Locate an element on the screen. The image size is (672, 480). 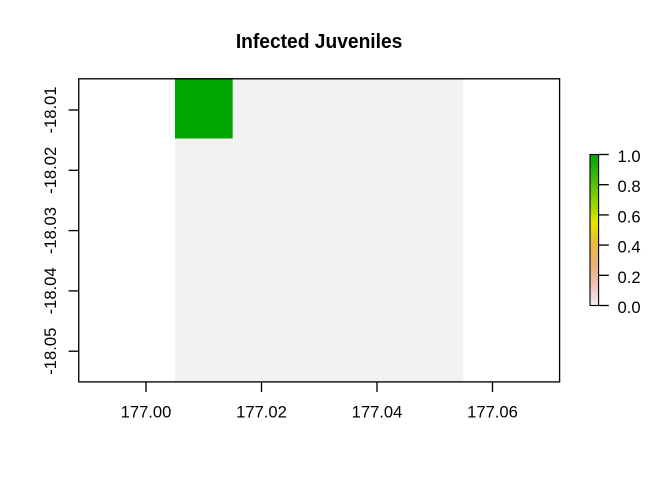
svg-text: 0.0 is located at coordinates (629, 307).